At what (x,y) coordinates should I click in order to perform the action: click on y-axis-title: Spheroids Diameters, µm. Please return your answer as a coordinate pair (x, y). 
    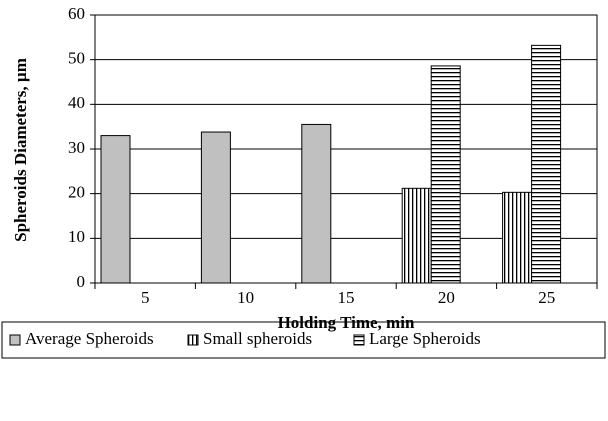
    Looking at the image, I should click on (20, 150).